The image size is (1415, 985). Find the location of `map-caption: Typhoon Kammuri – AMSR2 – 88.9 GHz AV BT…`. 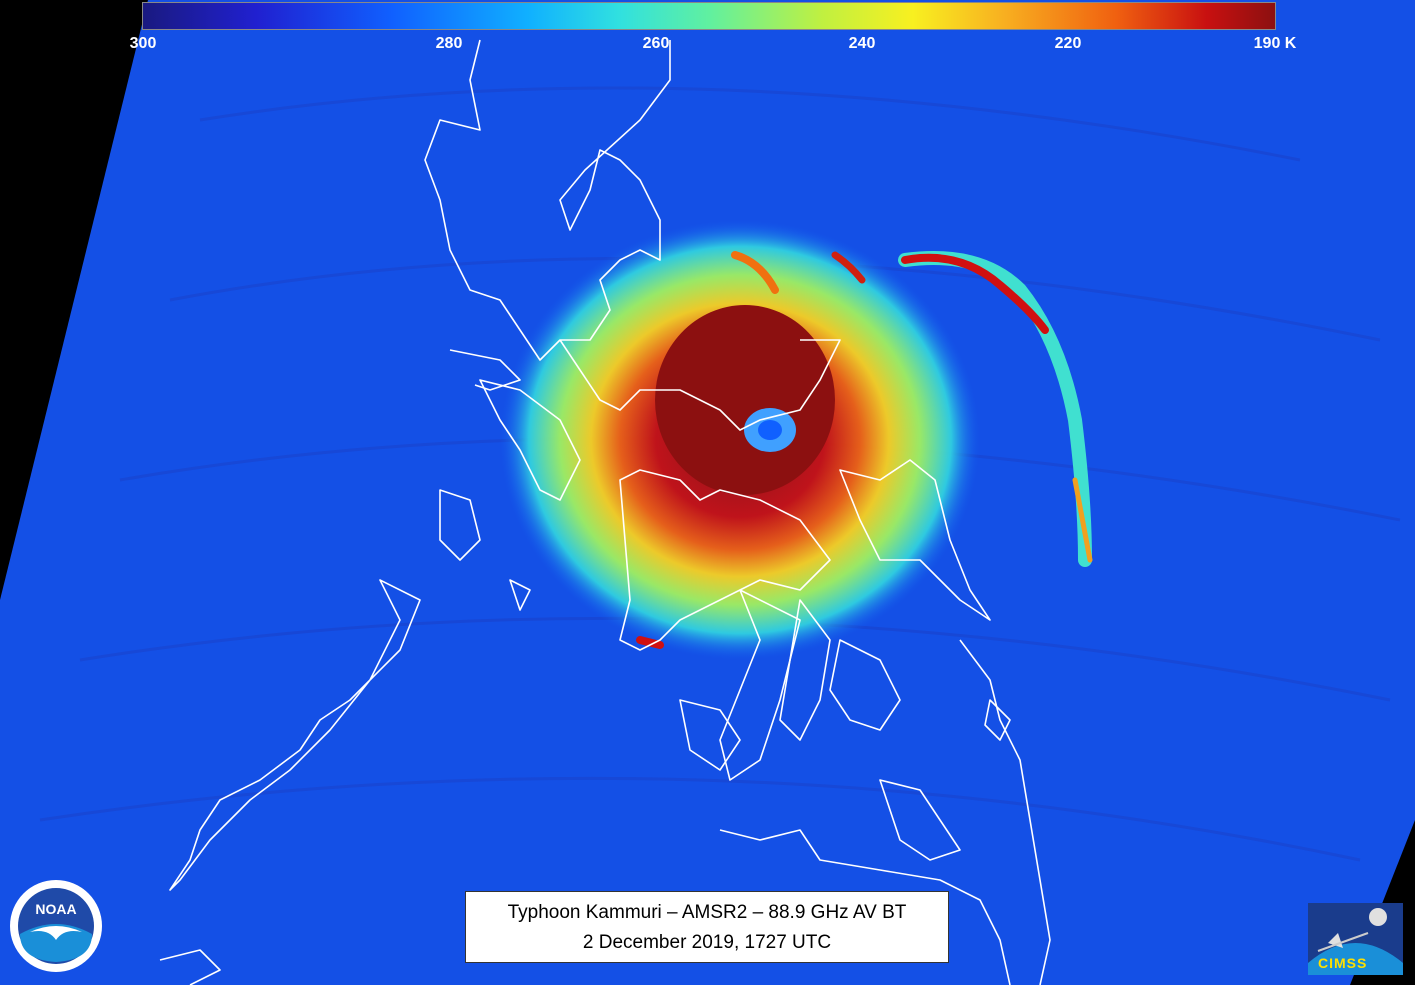

map-caption: Typhoon Kammuri – AMSR2 – 88.9 GHz AV BT… is located at coordinates (707, 927).